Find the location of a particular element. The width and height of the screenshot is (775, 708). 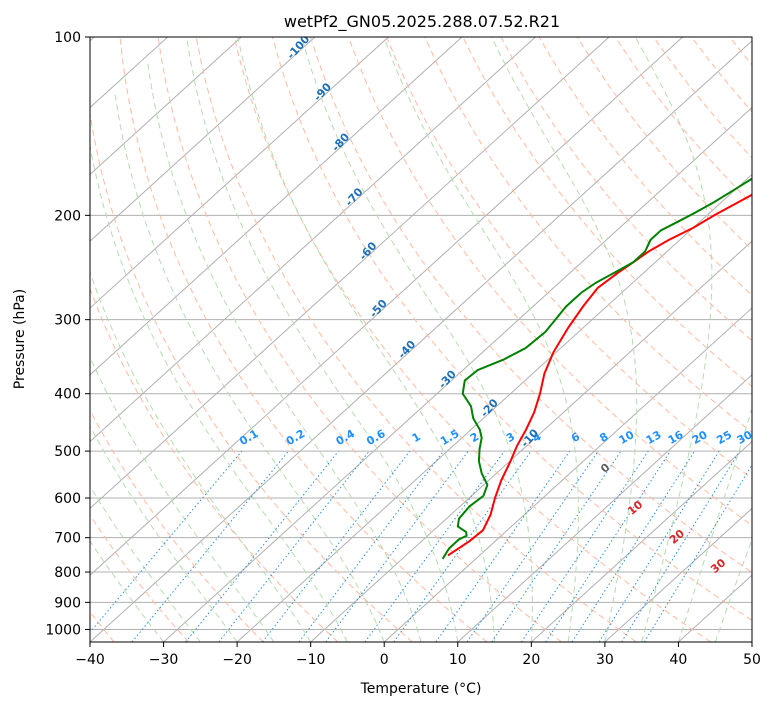

x-tick-label: 30 is located at coordinates (605, 660).